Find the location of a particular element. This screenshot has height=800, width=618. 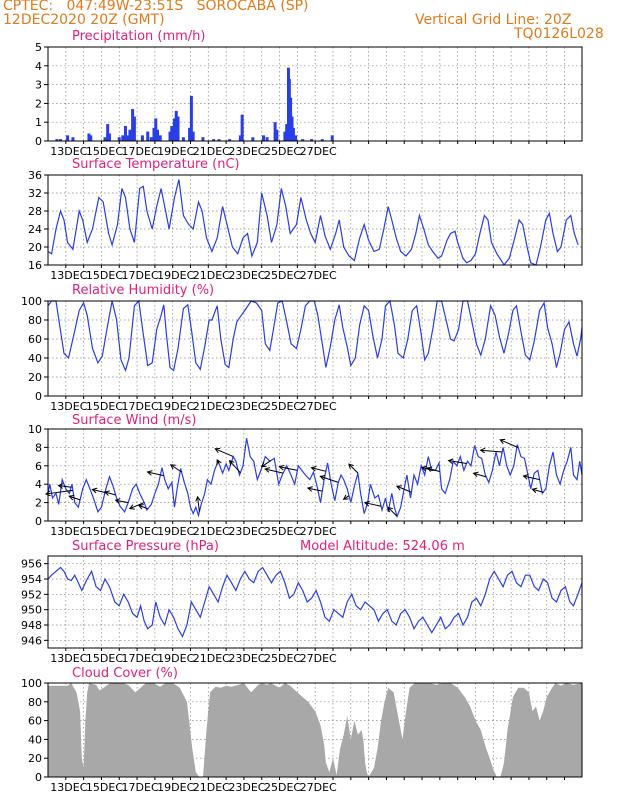

y-tick-label: 8 is located at coordinates (38, 447).